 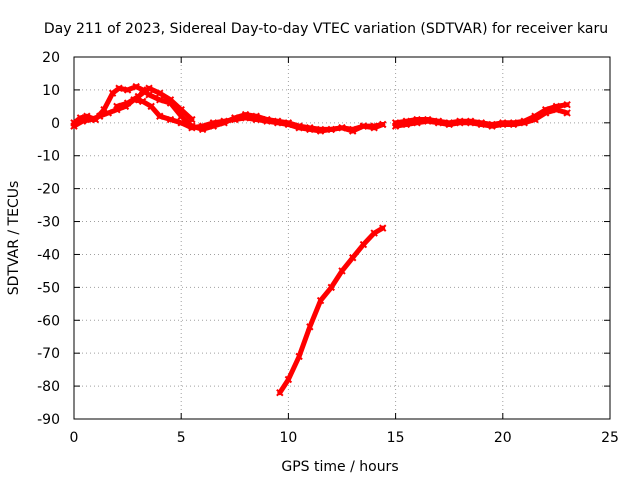 I want to click on x-tick-label: 20, so click(x=503, y=438).